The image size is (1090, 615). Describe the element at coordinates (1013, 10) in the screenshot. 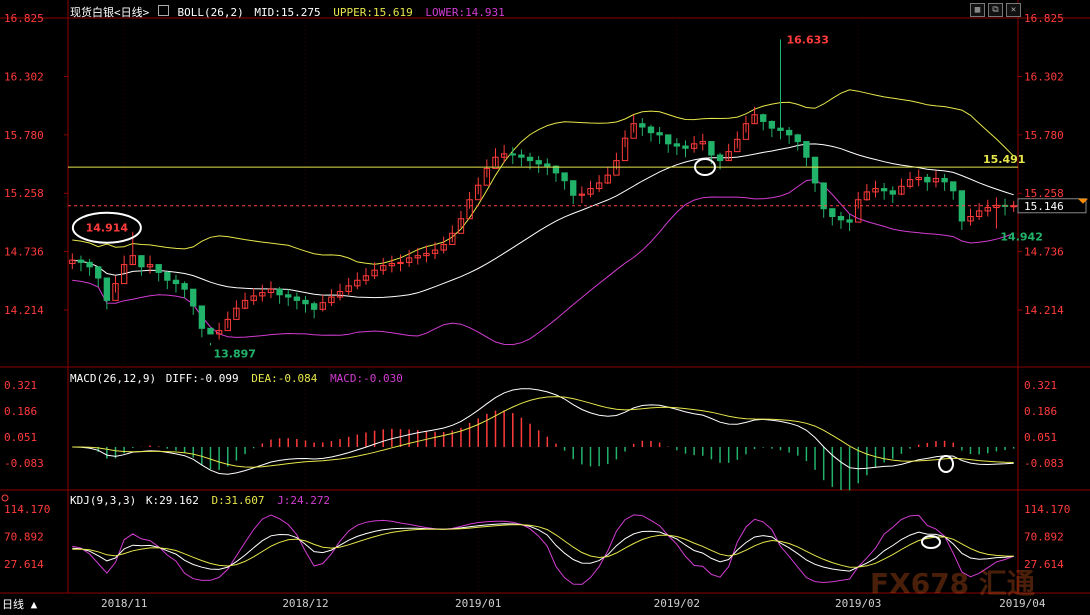

I see `close-icon: ✕` at that location.